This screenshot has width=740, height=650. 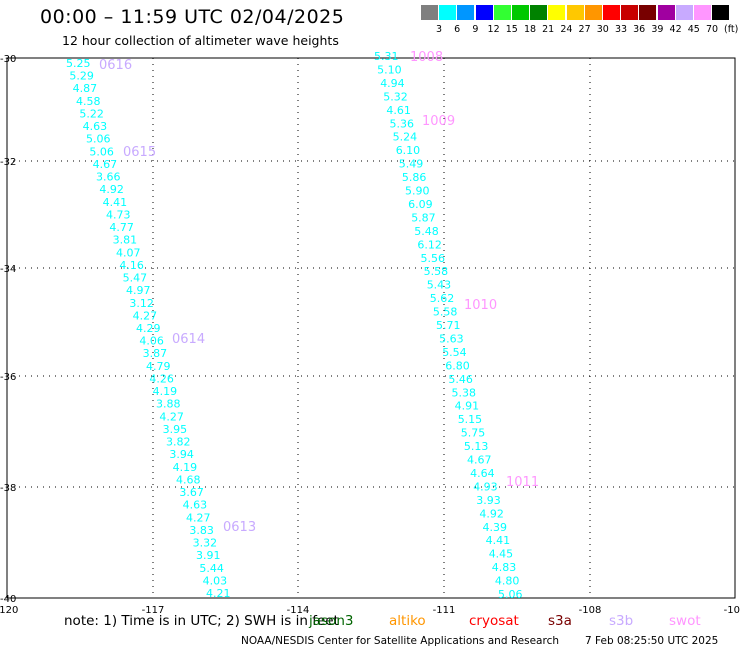 What do you see at coordinates (507, 581) in the screenshot?
I see `wave-height-value: 4.80` at bounding box center [507, 581].